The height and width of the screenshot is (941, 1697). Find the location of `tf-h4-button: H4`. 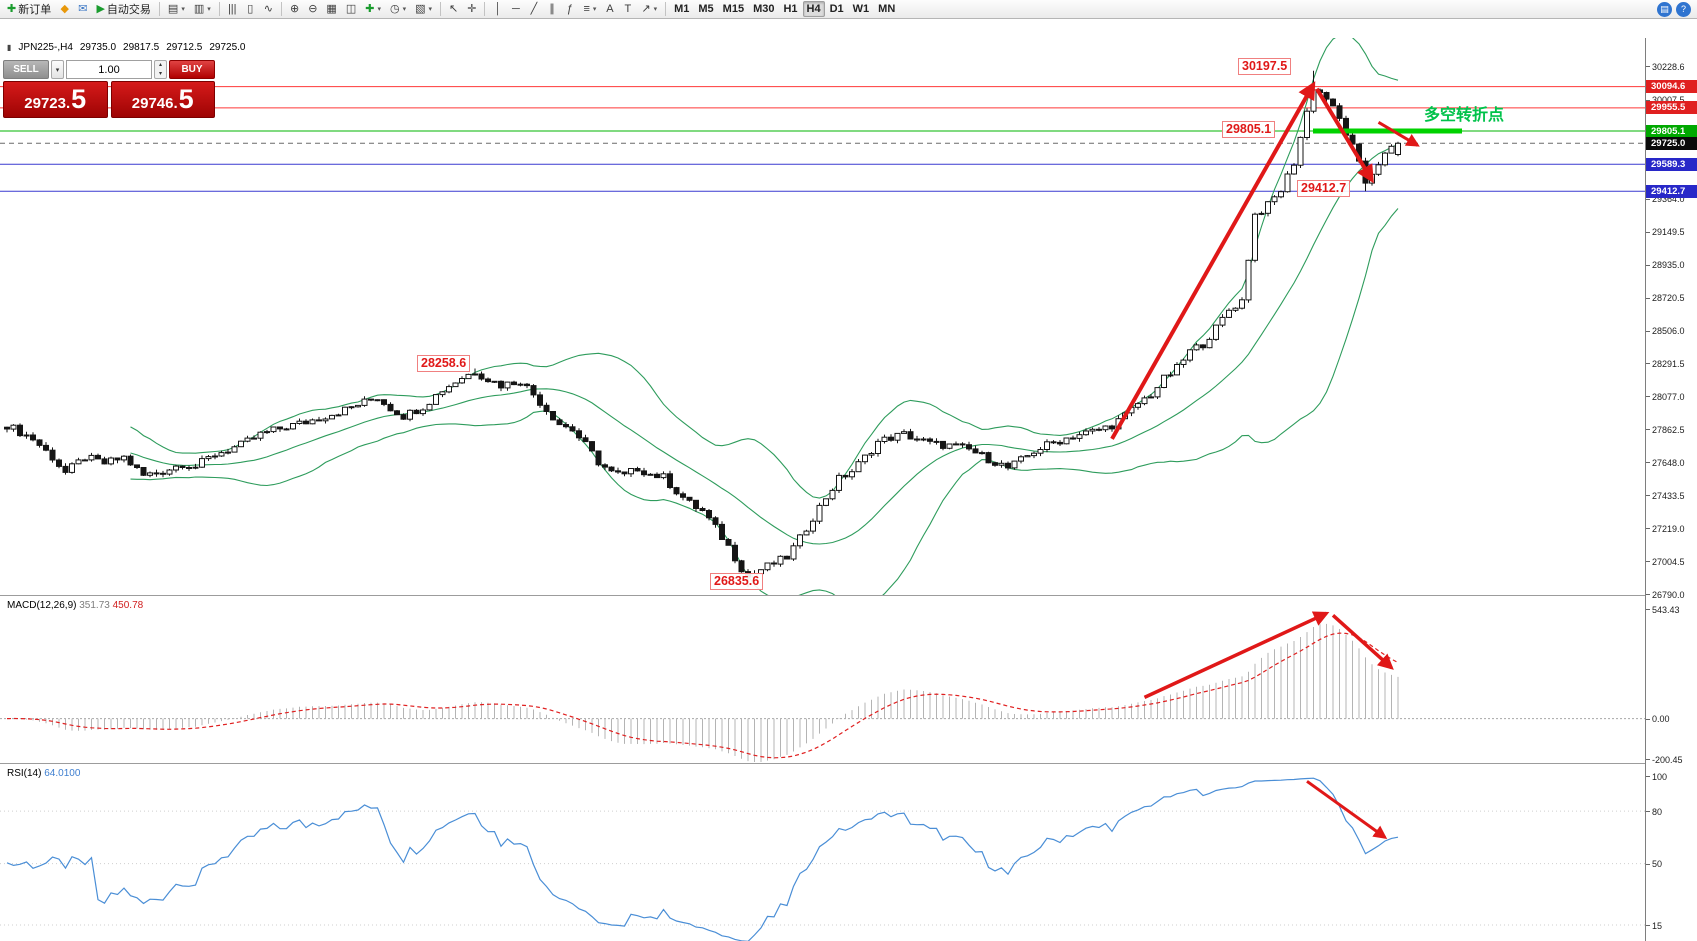

tf-h4-button: H4 is located at coordinates (813, 9).